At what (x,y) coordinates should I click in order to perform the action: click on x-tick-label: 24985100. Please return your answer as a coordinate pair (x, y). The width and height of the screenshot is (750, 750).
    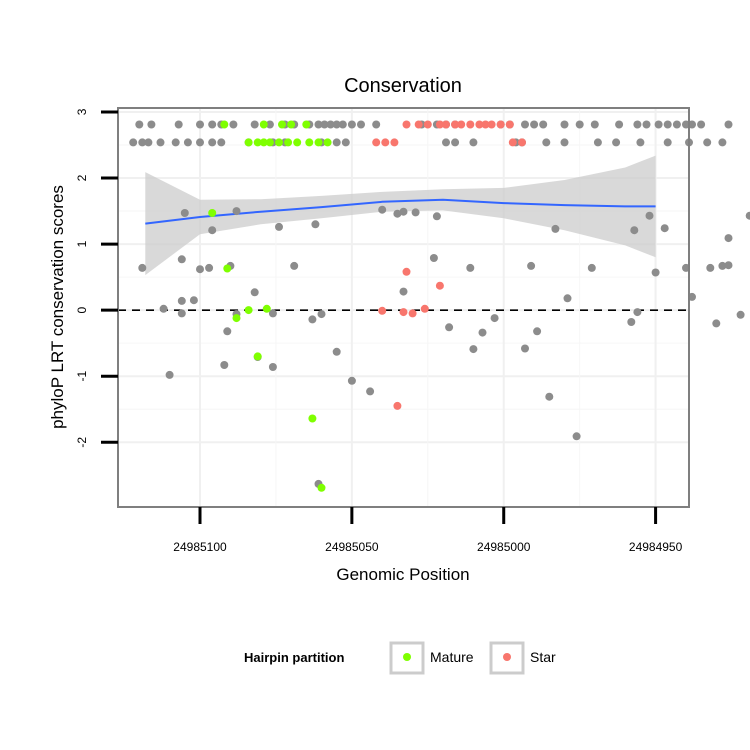
    Looking at the image, I should click on (200, 547).